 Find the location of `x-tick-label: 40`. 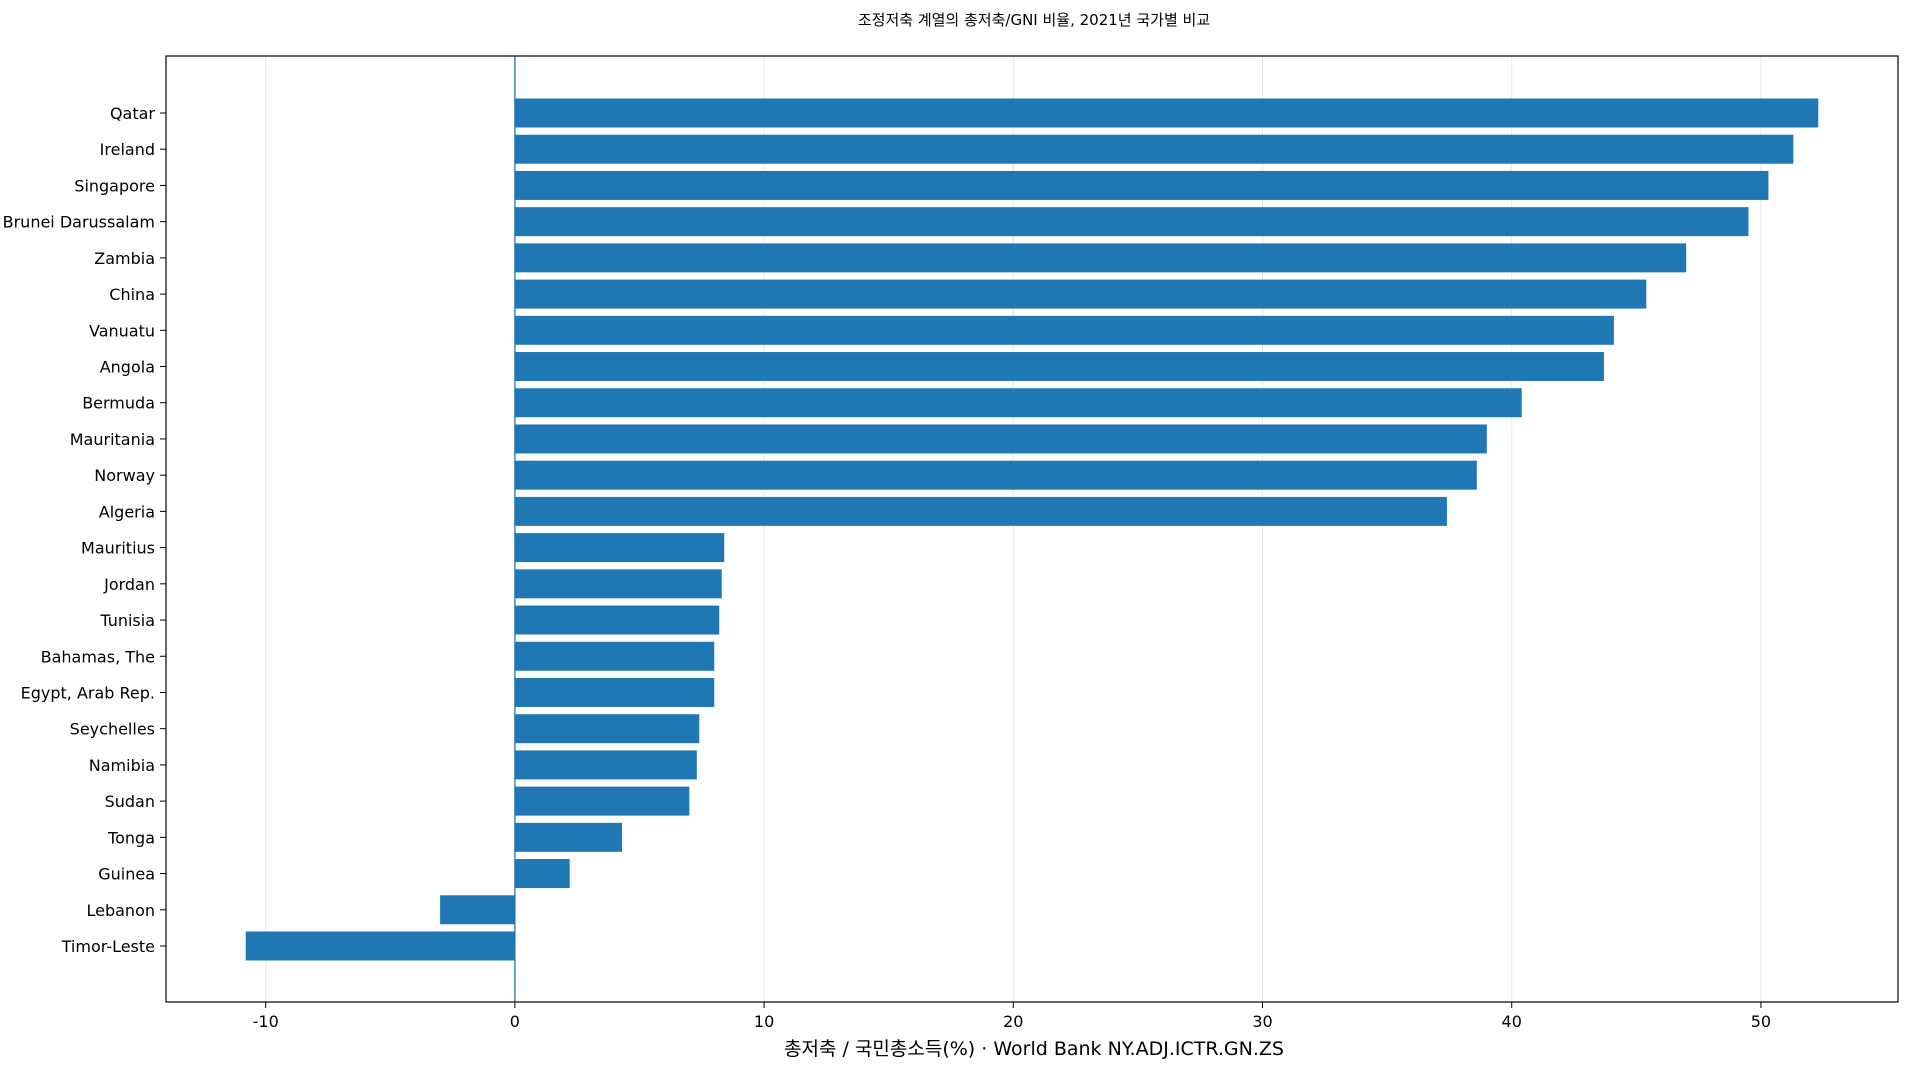

x-tick-label: 40 is located at coordinates (1512, 1021).